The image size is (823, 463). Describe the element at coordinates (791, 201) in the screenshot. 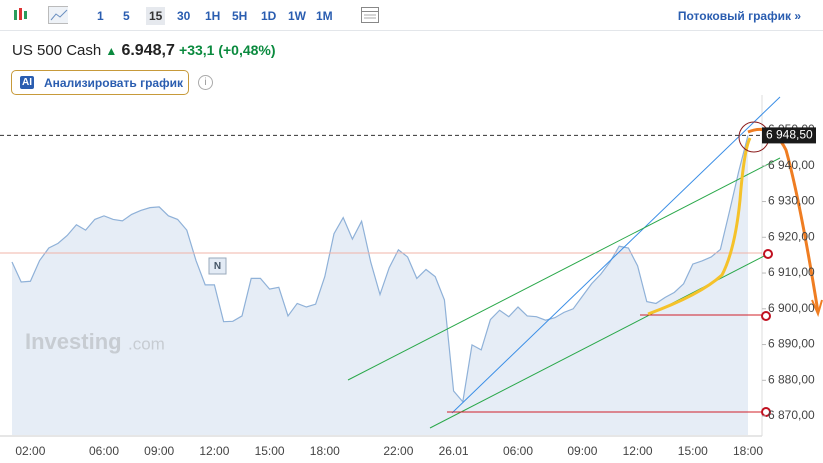

I see `y-tick-label: 6 930,00` at that location.